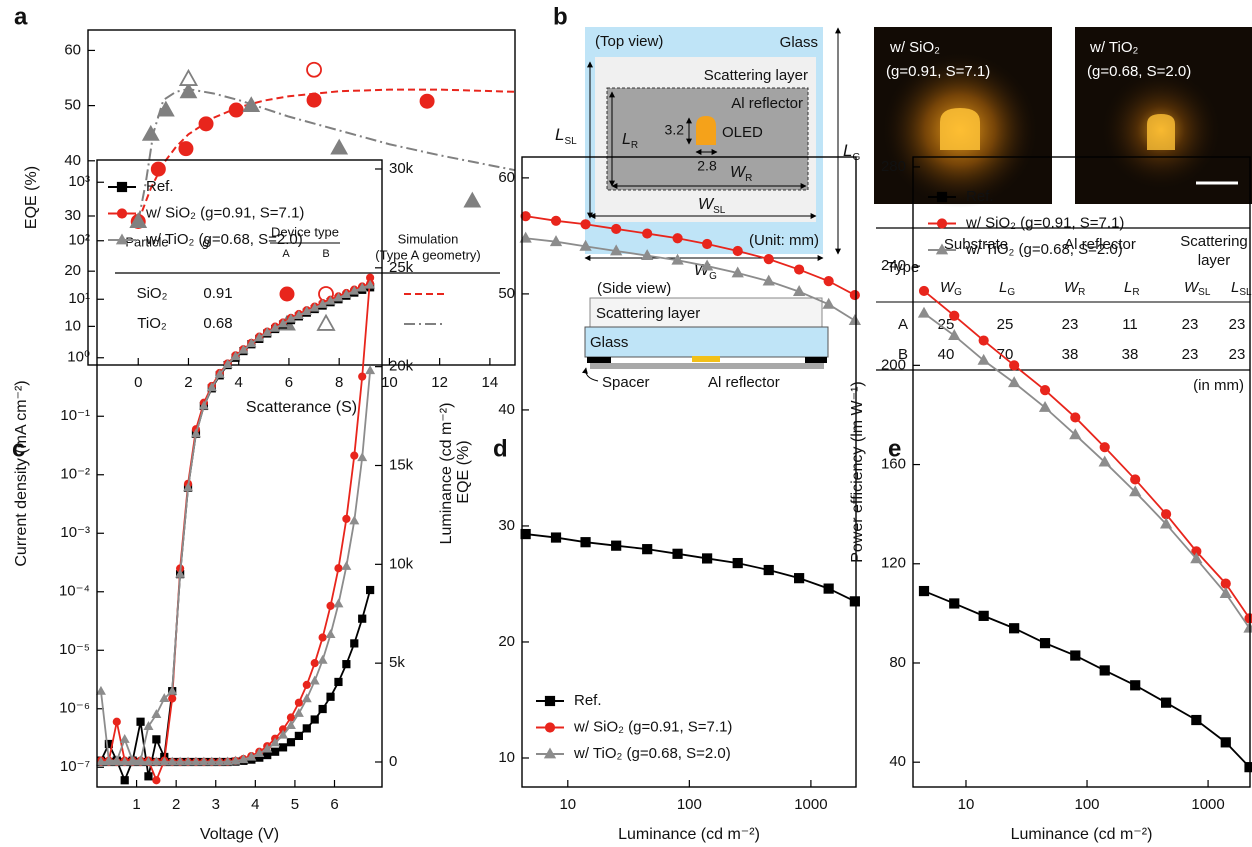  What do you see at coordinates (894, 448) in the screenshot?
I see `panel-label: e` at bounding box center [894, 448].